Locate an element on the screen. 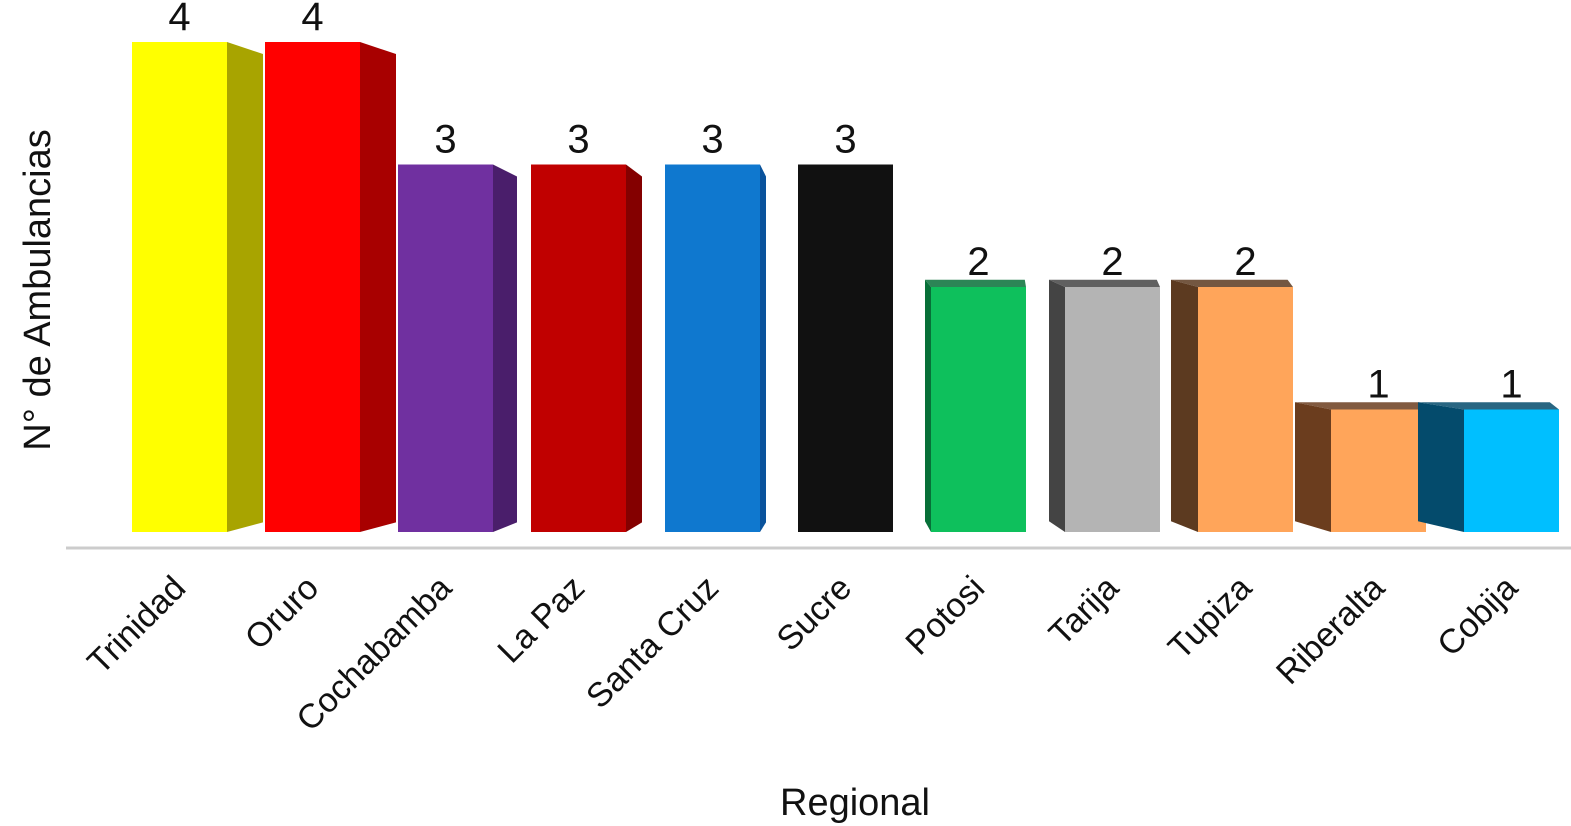  bar-trinidad is located at coordinates (197, 287).